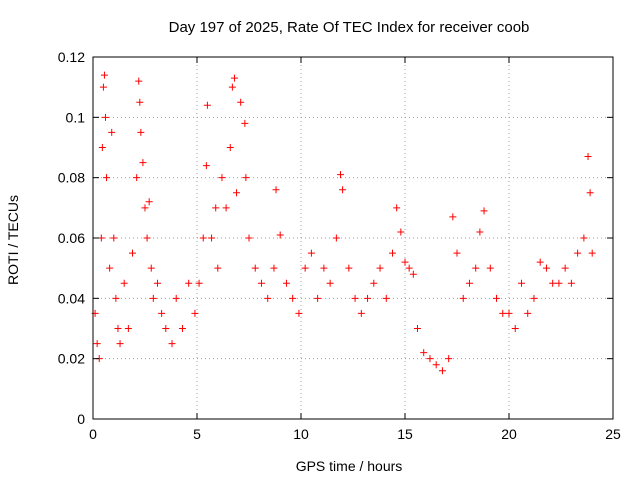  Describe the element at coordinates (349, 466) in the screenshot. I see `x-axis-label: GPS time / hours` at that location.